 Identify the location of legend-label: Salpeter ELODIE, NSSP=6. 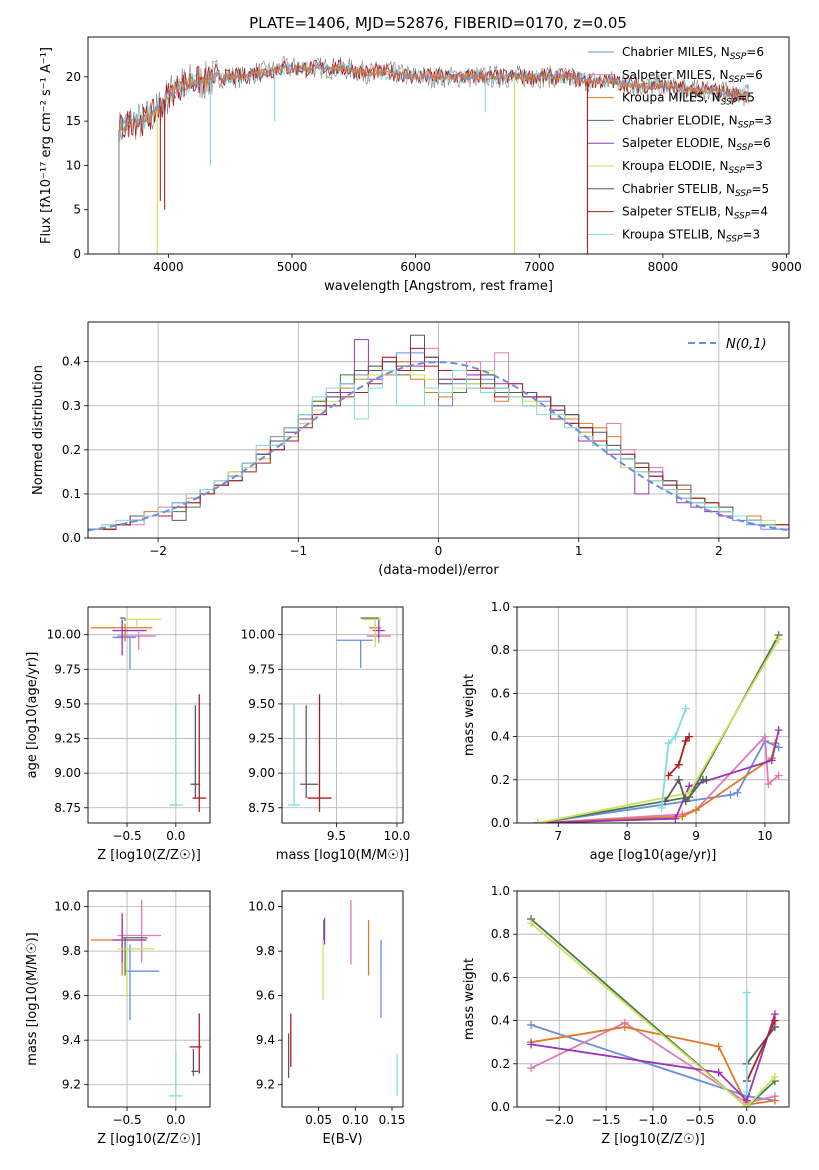
(696, 144).